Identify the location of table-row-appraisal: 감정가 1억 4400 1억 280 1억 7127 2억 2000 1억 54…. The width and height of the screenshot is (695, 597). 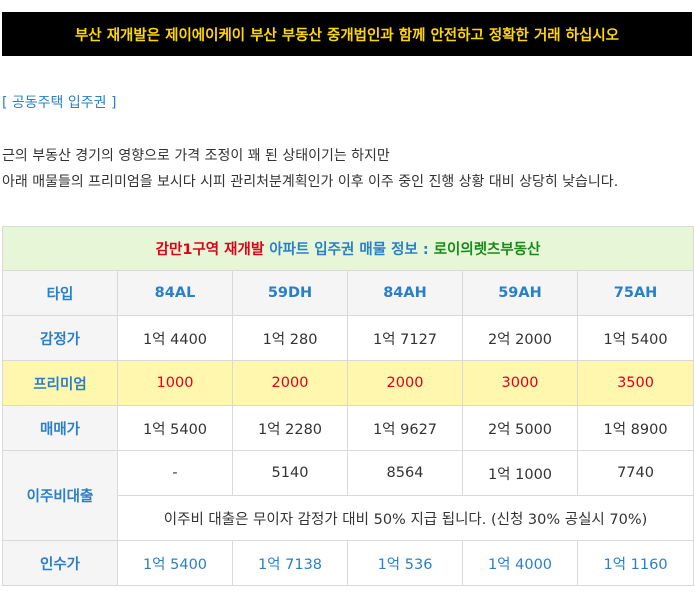
(348, 338).